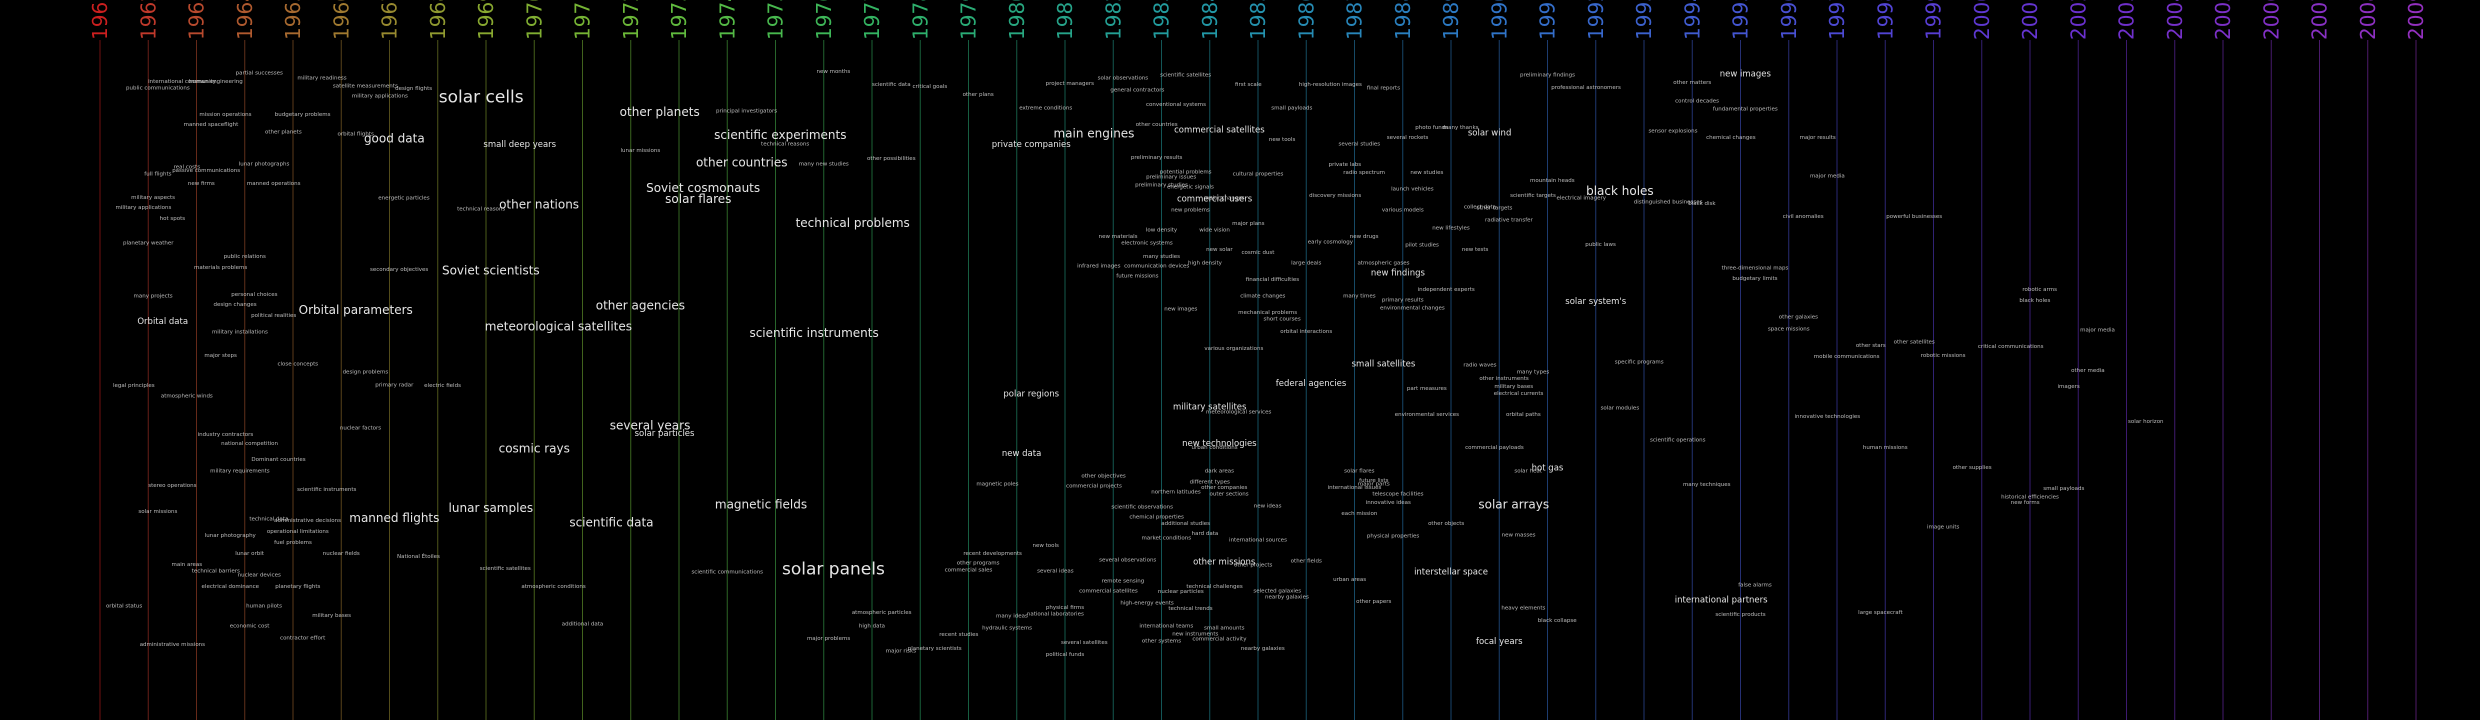 Image resolution: width=2480 pixels, height=720 pixels. I want to click on term-label: main engines, so click(1093, 134).